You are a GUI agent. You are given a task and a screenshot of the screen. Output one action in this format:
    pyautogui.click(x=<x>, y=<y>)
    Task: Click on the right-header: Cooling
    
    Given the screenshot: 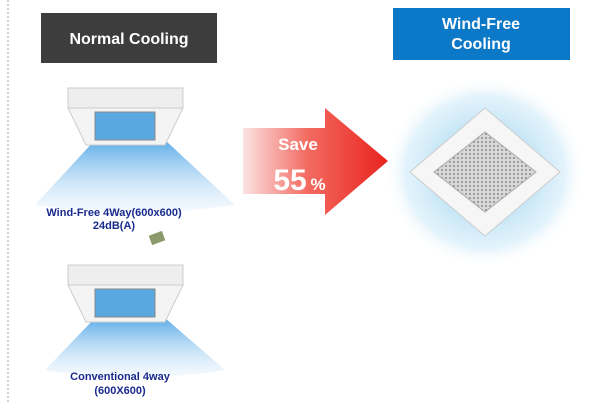 What is the action you would take?
    pyautogui.click(x=481, y=44)
    